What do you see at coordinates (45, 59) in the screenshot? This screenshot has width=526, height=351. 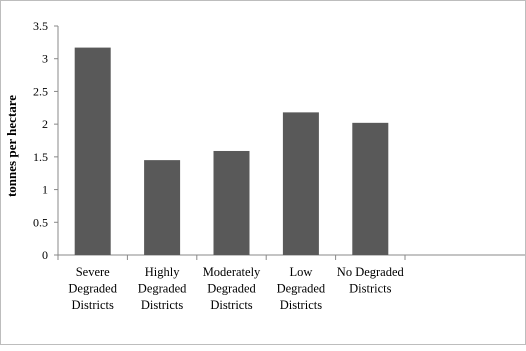 I see `y-tick-label: 3` at bounding box center [45, 59].